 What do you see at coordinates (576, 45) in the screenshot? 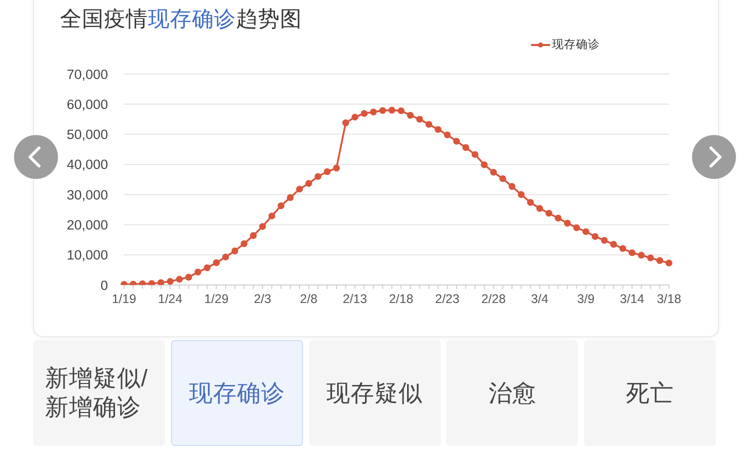
I see `legend-label: 现存确诊` at bounding box center [576, 45].